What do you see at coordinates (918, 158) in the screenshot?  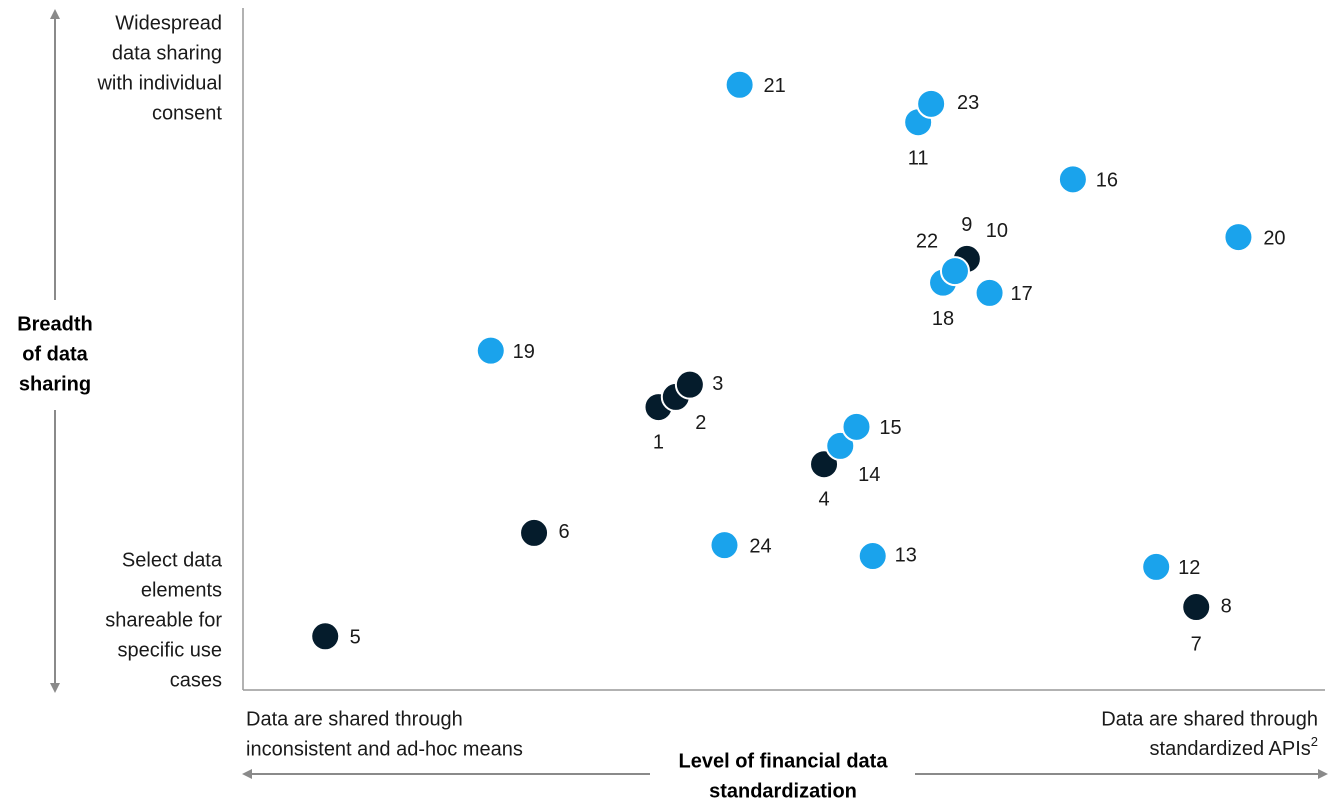 I see `point-label: 11` at bounding box center [918, 158].